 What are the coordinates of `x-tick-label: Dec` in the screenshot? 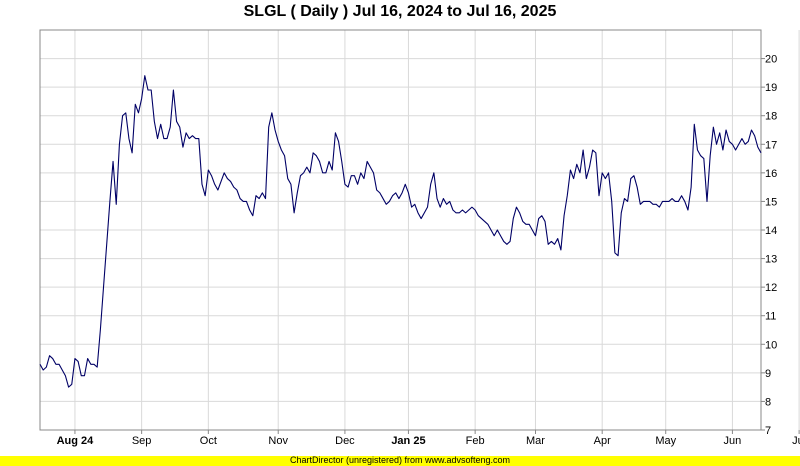 It's located at (345, 441).